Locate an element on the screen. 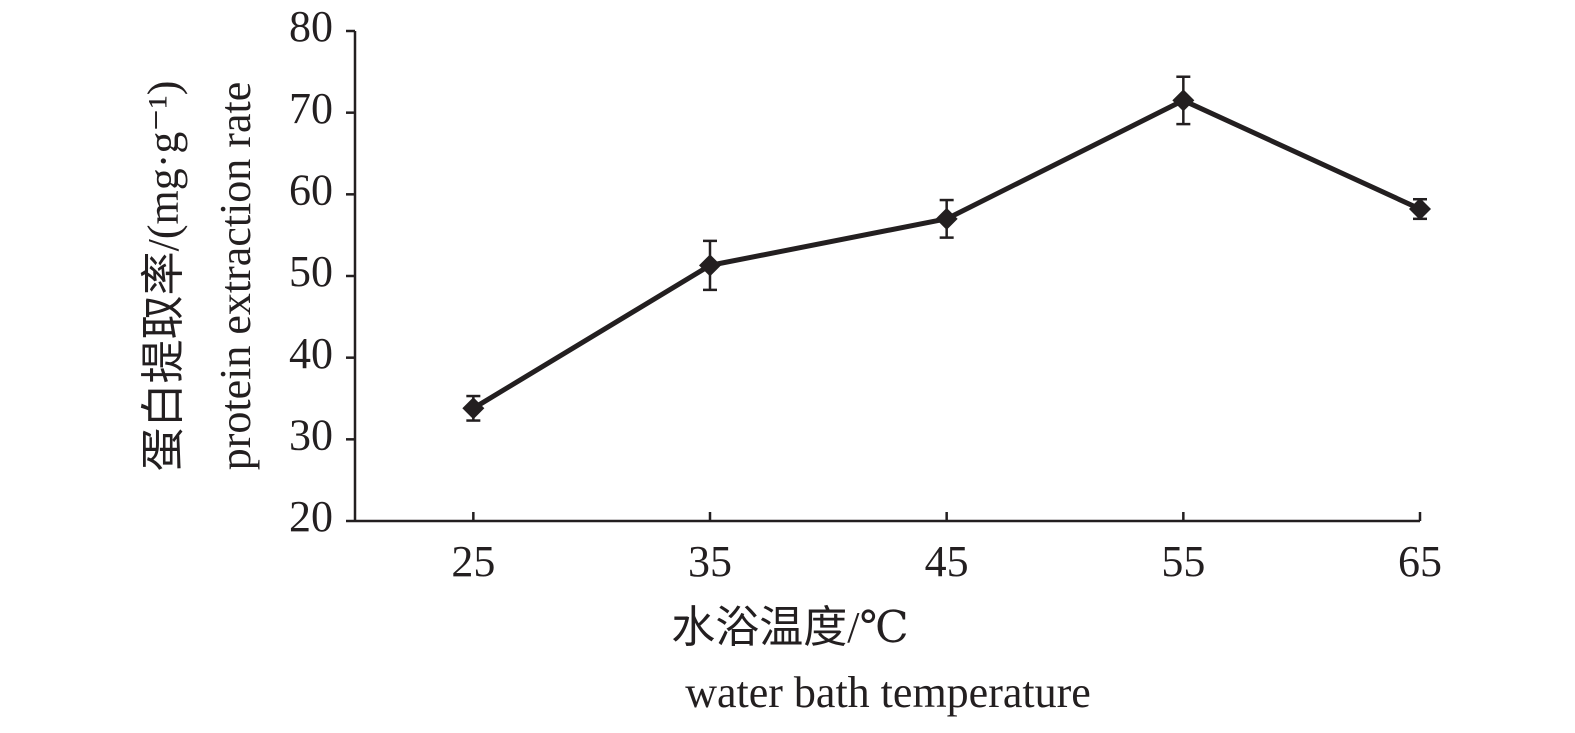 This screenshot has height=733, width=1575. x-tick-label: 65 is located at coordinates (1420, 561).